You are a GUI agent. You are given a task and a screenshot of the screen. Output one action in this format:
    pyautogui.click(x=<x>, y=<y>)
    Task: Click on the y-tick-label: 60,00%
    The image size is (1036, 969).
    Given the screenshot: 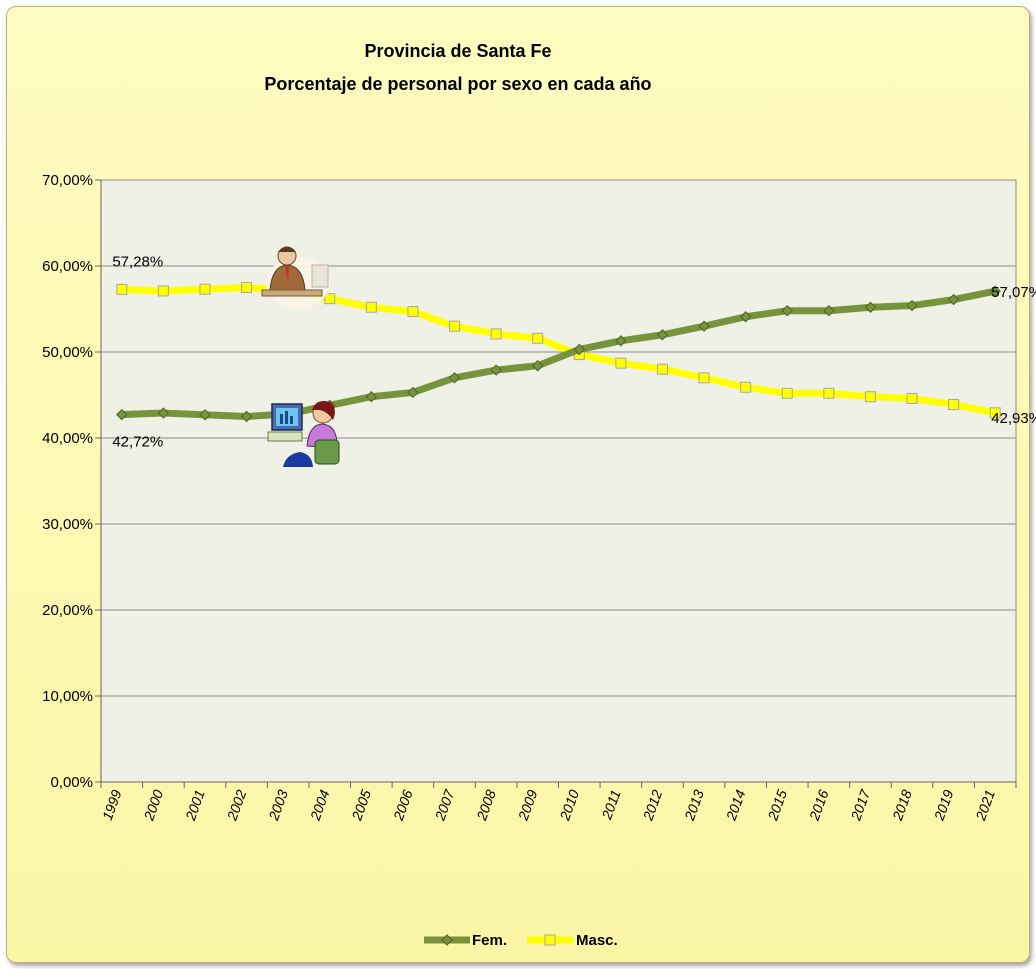 What is the action you would take?
    pyautogui.click(x=67, y=266)
    